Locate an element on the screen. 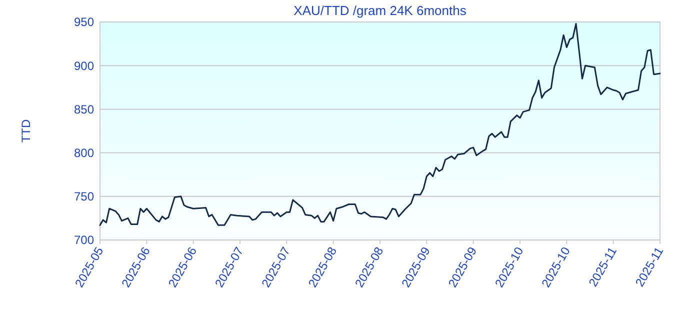  y-tick-label: 950 is located at coordinates (84, 22).